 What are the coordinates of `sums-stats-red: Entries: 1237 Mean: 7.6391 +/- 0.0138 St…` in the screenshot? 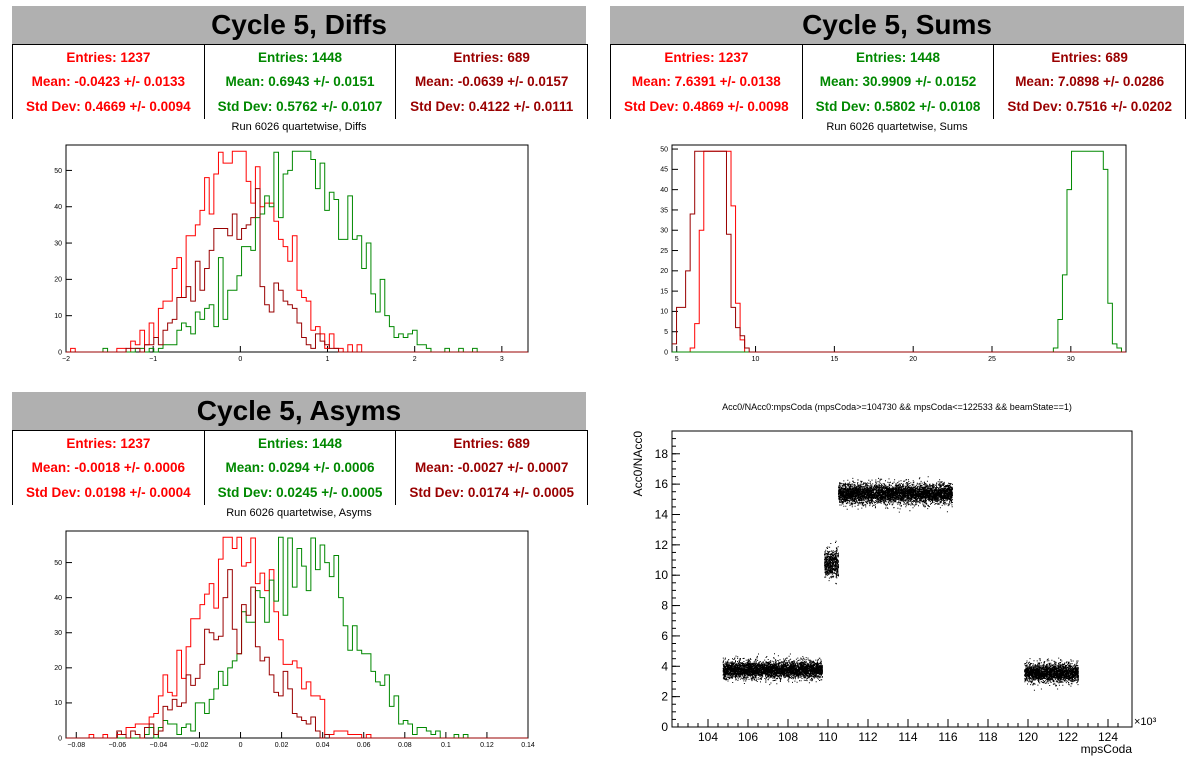 It's located at (707, 82).